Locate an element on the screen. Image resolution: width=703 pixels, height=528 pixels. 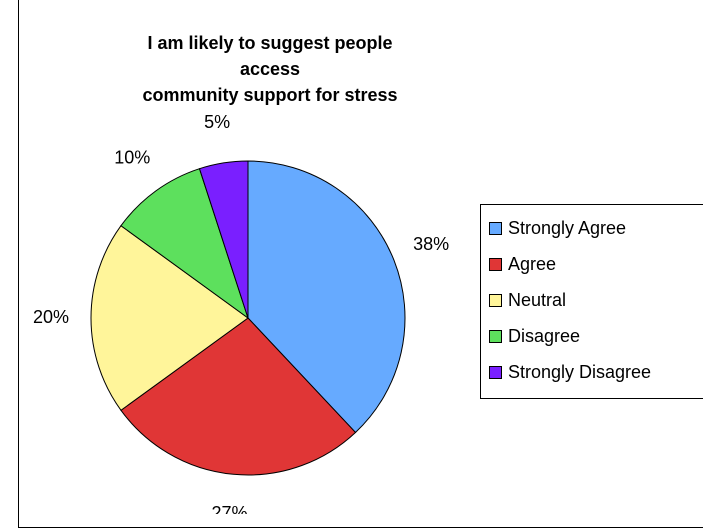
legend-label-agree: Agree is located at coordinates (532, 263).